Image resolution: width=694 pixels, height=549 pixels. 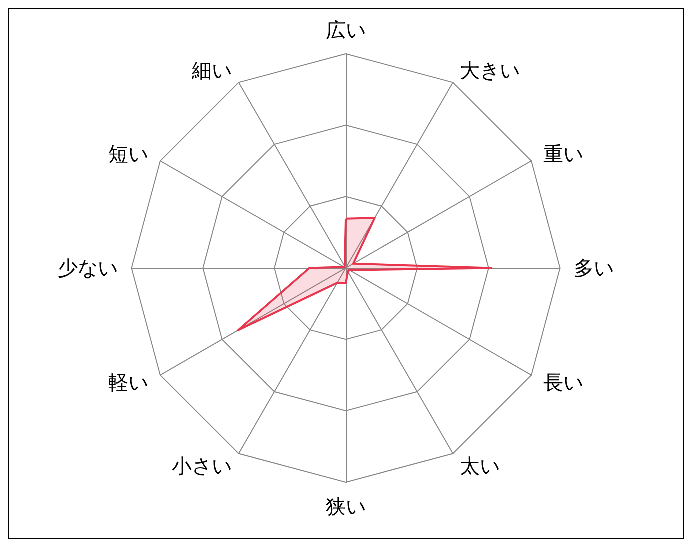 What do you see at coordinates (480, 466) in the screenshot?
I see `spoke-label: 太い` at bounding box center [480, 466].